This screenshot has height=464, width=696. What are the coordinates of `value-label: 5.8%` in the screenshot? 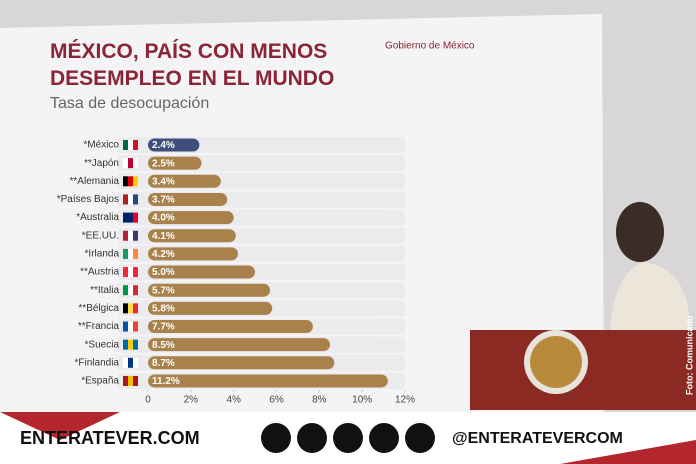 It's located at (163, 308).